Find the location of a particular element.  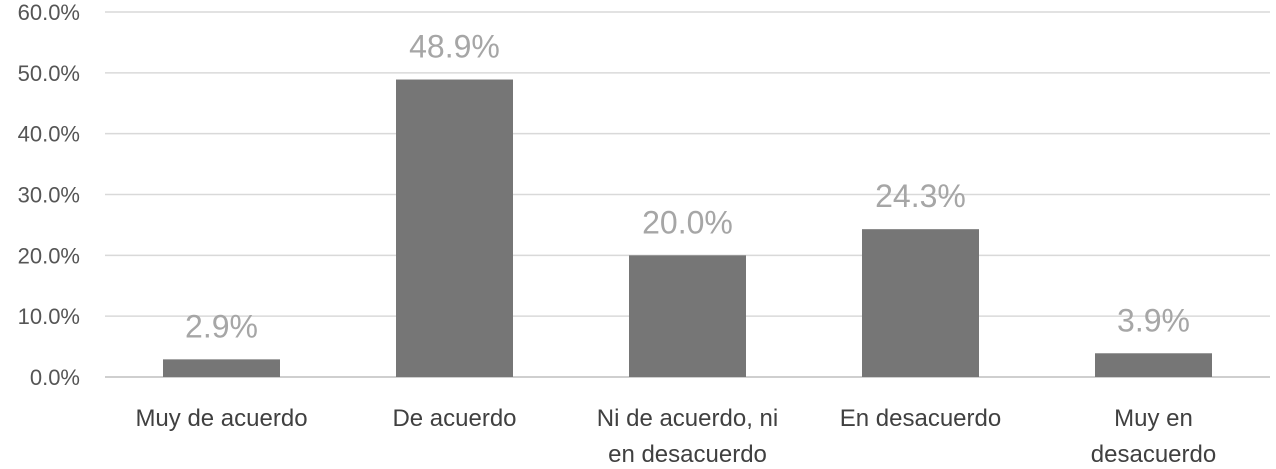

x-category-label: desacuerdo is located at coordinates (1153, 454).